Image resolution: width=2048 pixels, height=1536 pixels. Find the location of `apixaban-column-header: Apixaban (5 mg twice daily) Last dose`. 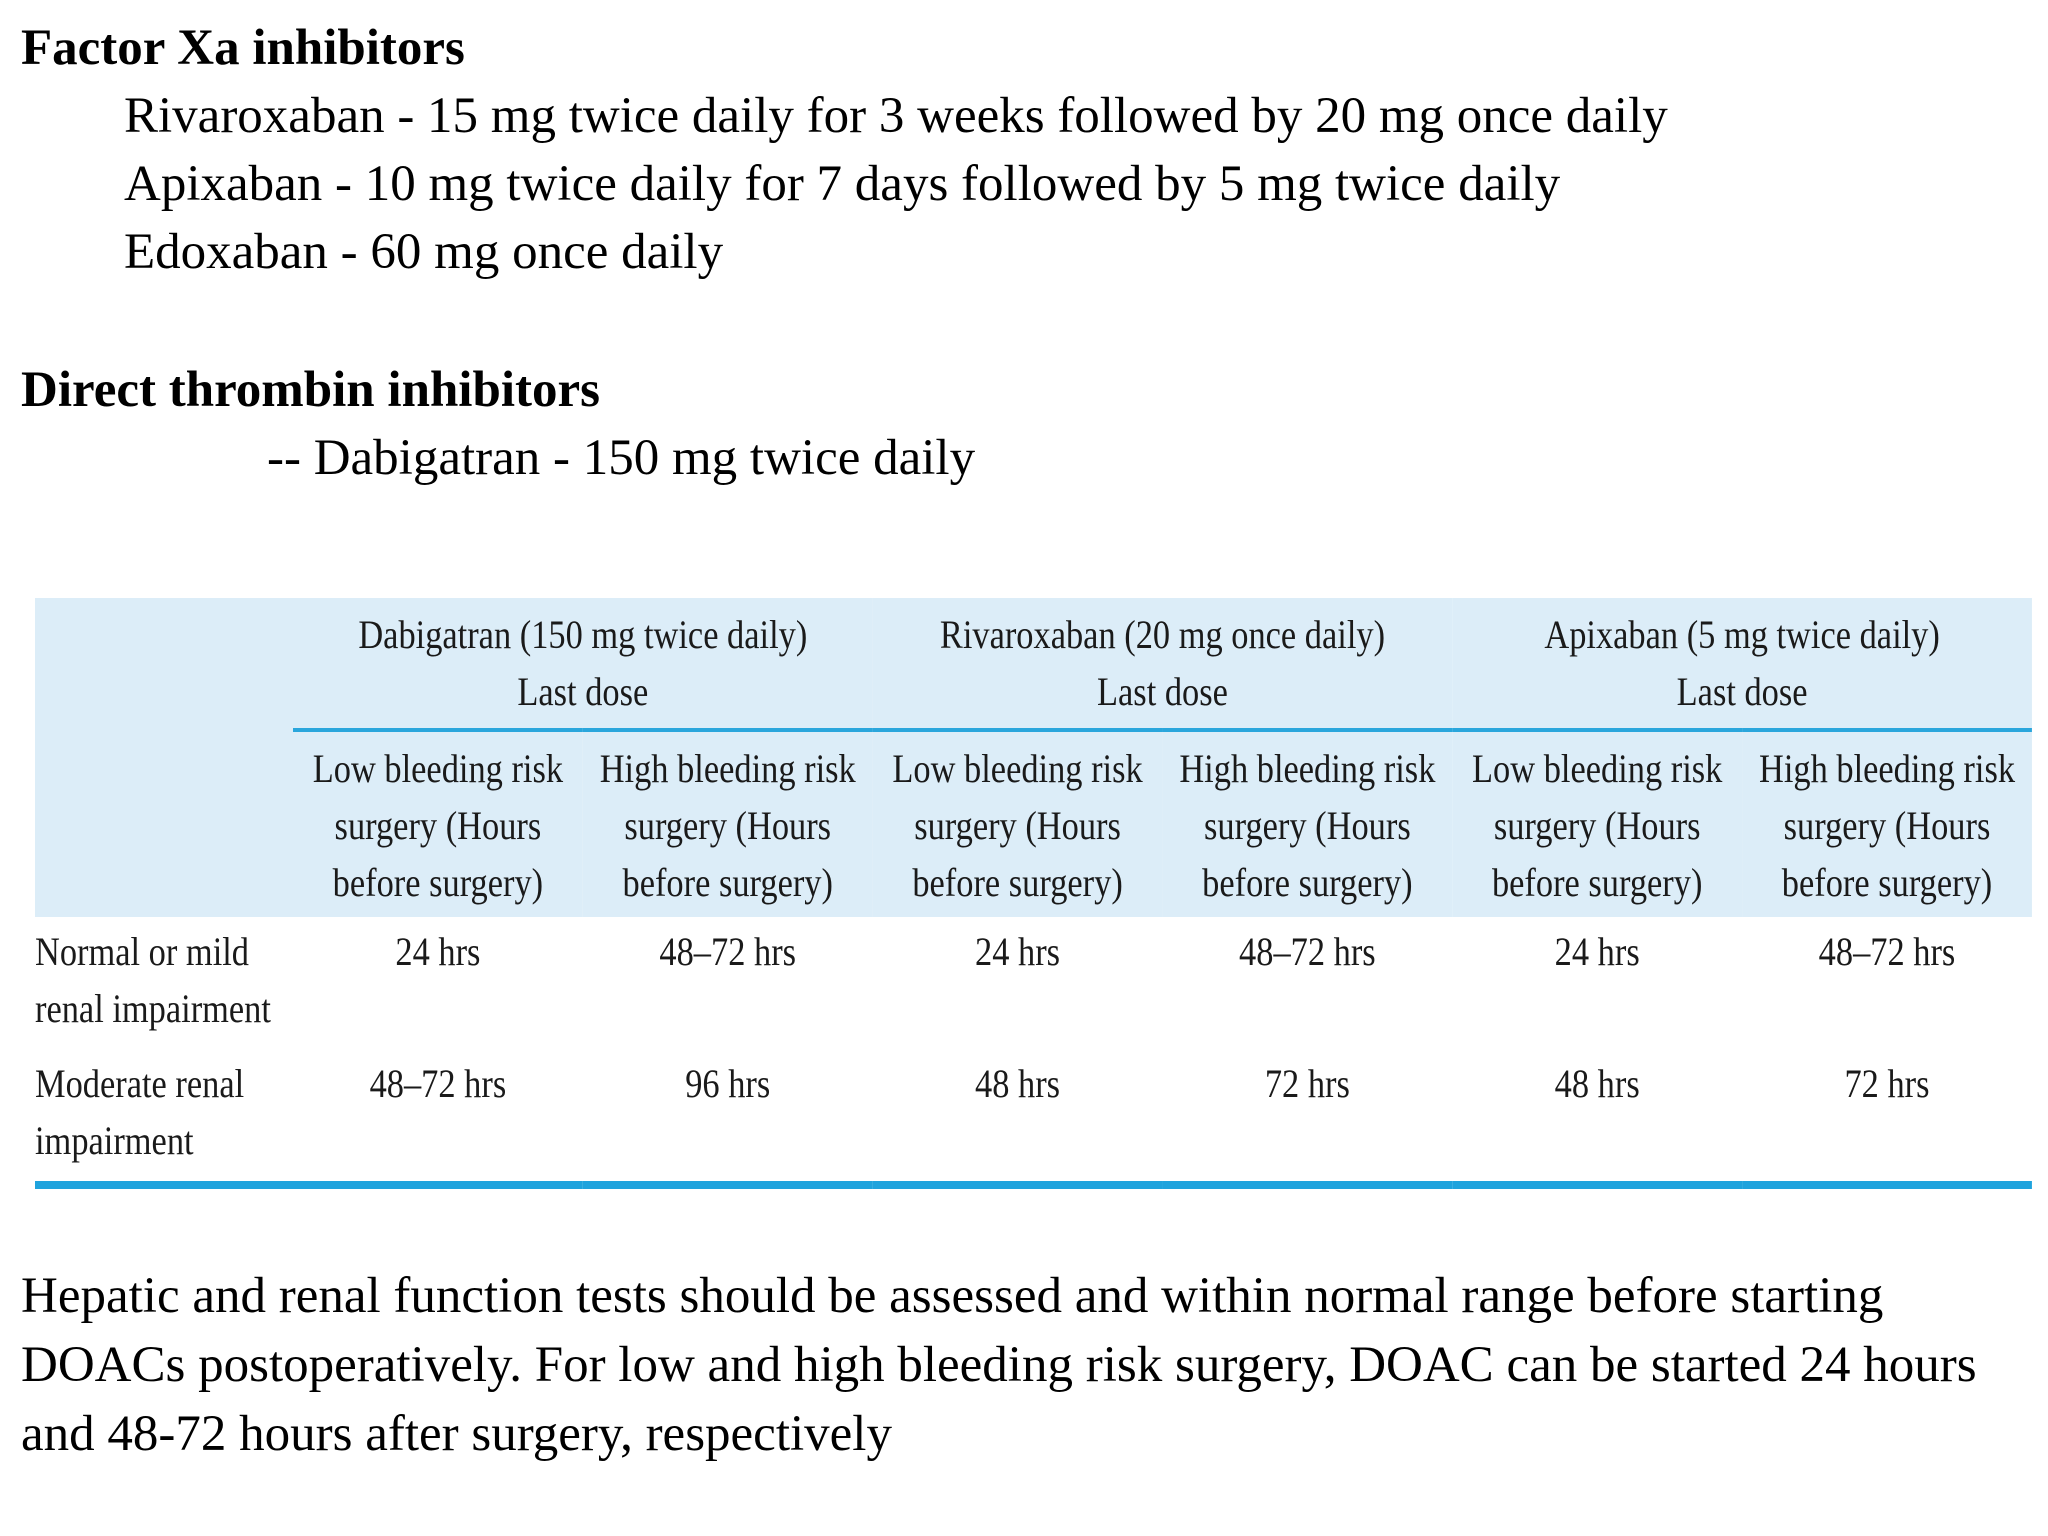

apixaban-column-header: Apixaban (5 mg twice daily) Last dose is located at coordinates (1742, 665).